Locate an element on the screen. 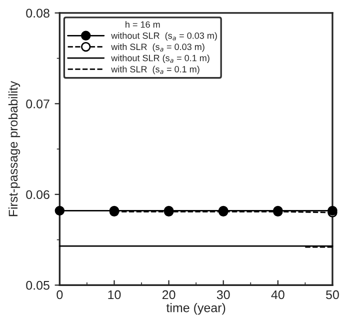 The image size is (341, 324). legend-title: h = 16 m is located at coordinates (143, 24).